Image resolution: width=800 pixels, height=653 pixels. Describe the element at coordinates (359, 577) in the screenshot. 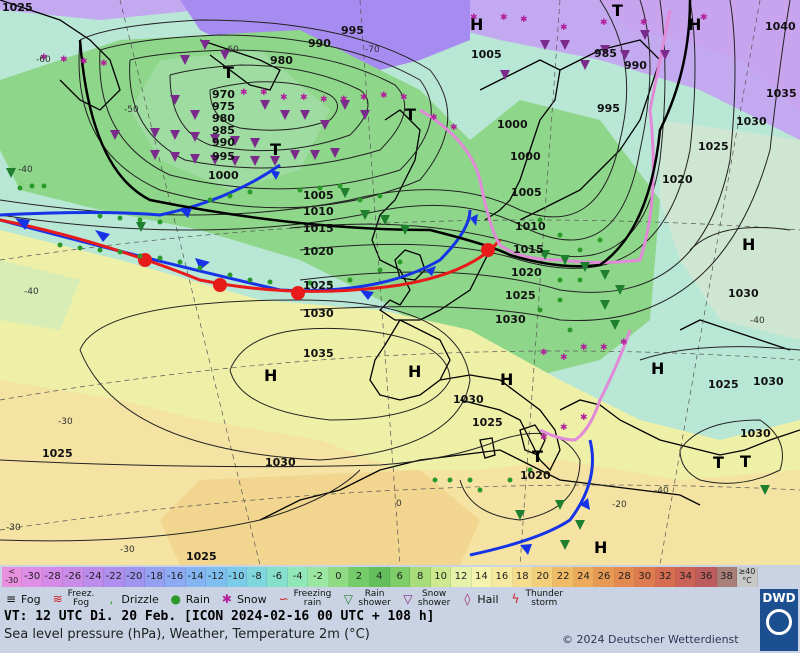

I see `scale-cell: 2` at that location.